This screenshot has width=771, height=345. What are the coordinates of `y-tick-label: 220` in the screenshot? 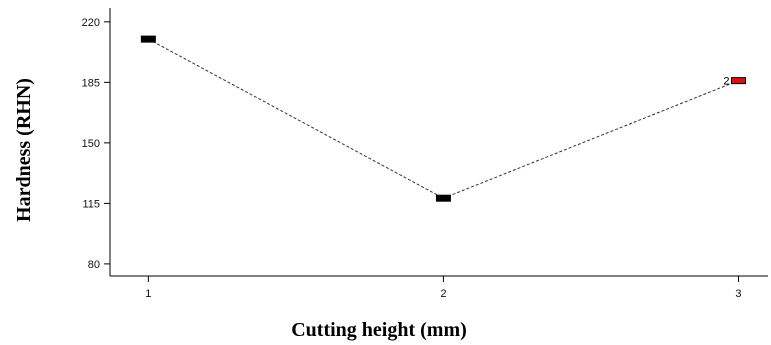 It's located at (91, 23).